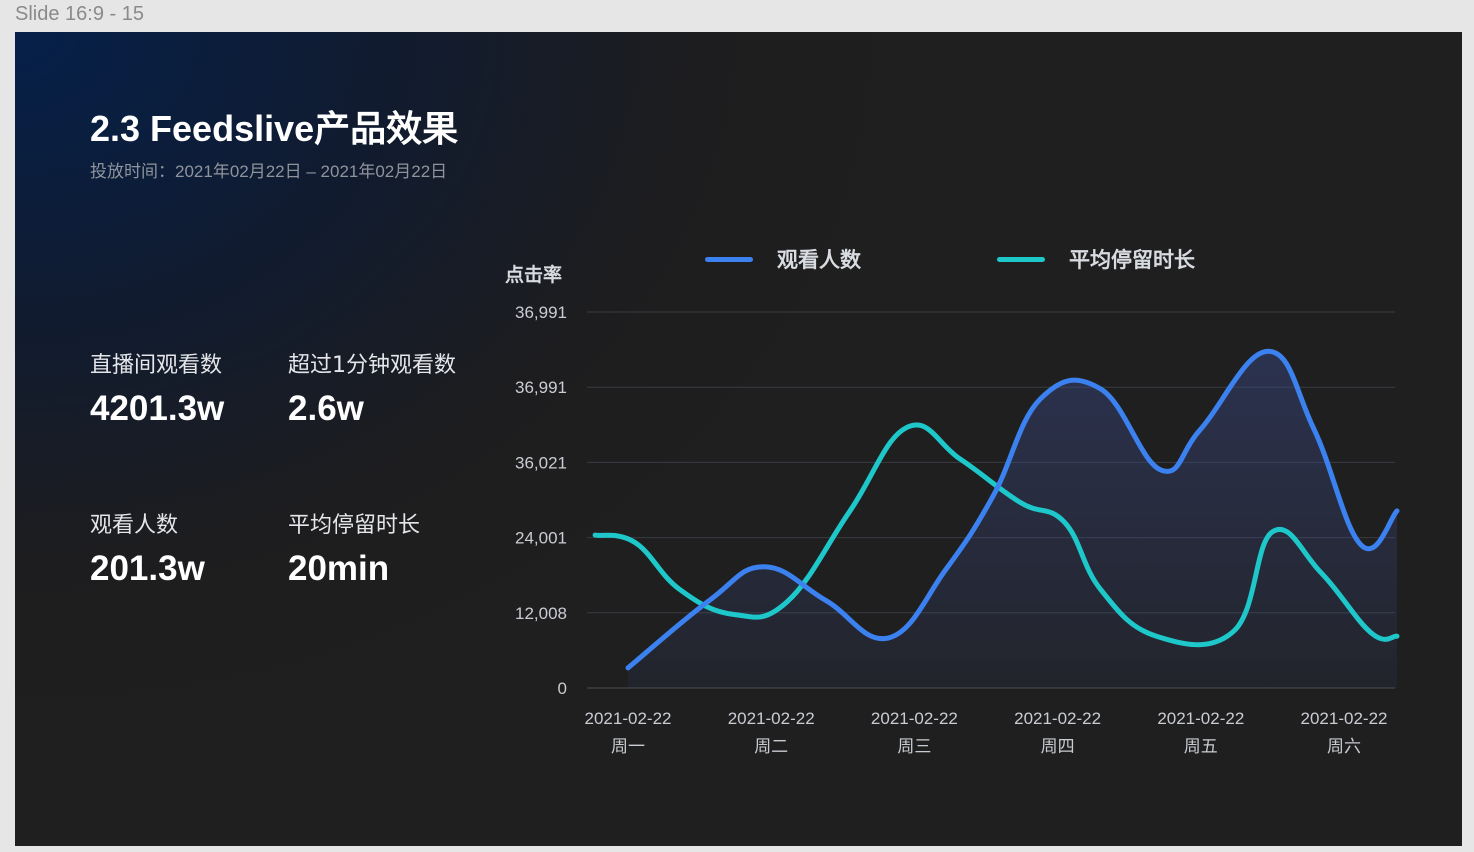  What do you see at coordinates (996, 535) in the screenshot?
I see `series-line` at bounding box center [996, 535].